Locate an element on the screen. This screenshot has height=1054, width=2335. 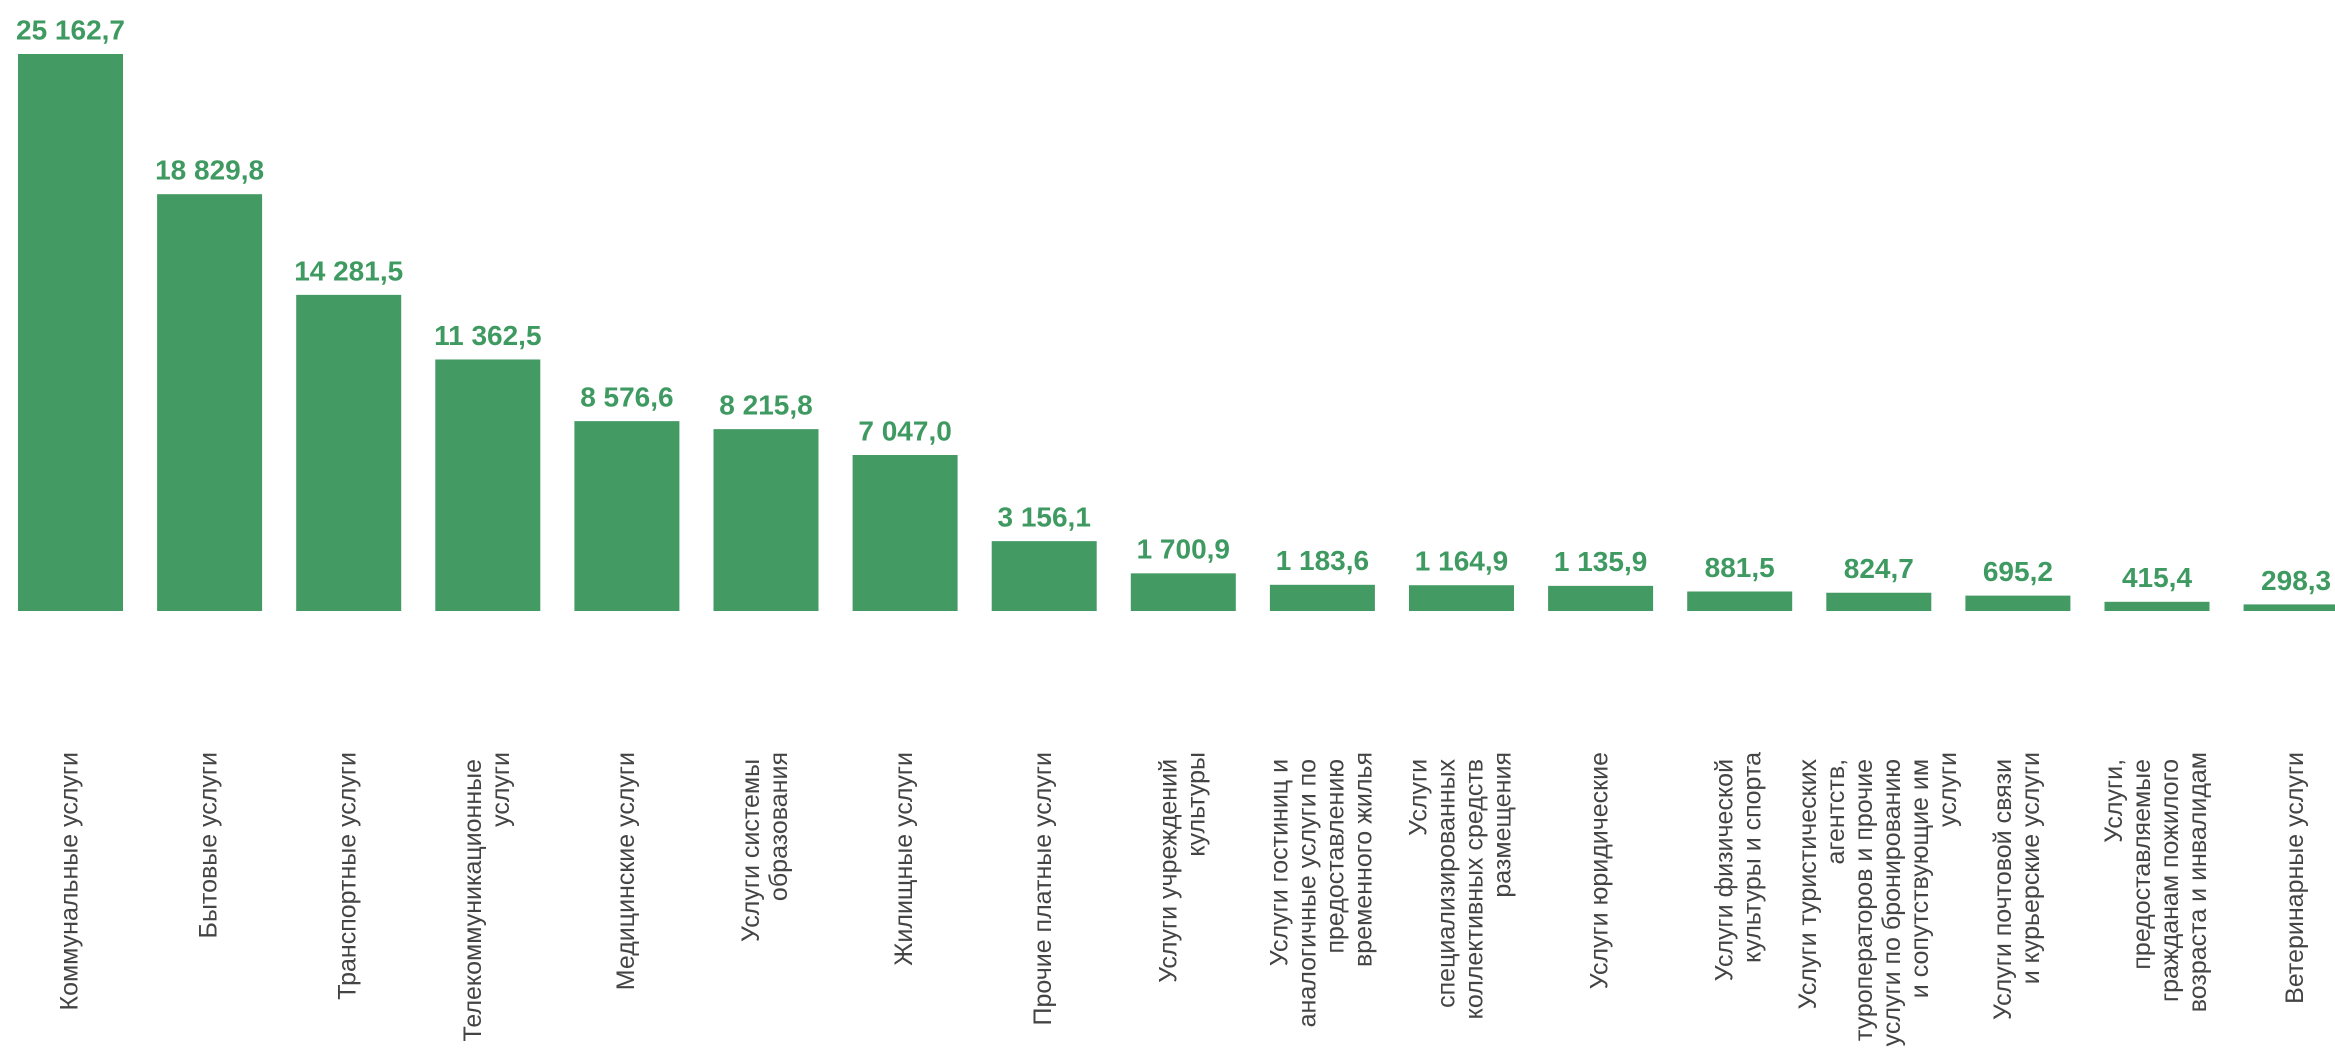
value-label: 881,5 is located at coordinates (1740, 567).